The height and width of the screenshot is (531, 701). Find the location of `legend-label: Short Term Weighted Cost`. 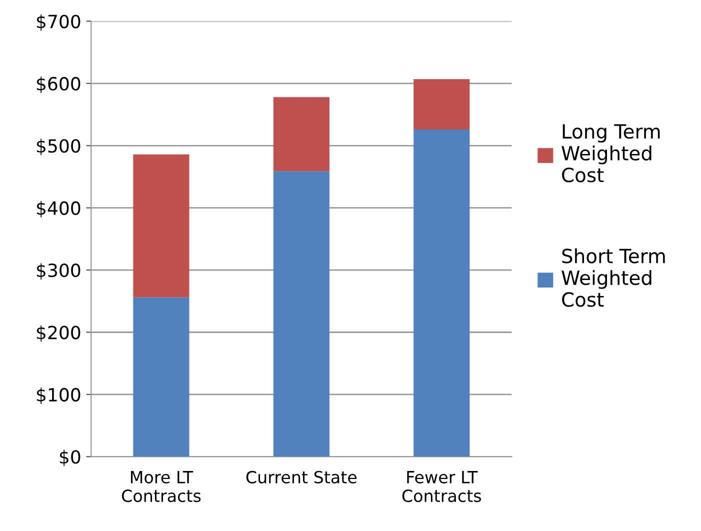

legend-label: Short Term Weighted Cost is located at coordinates (613, 277).